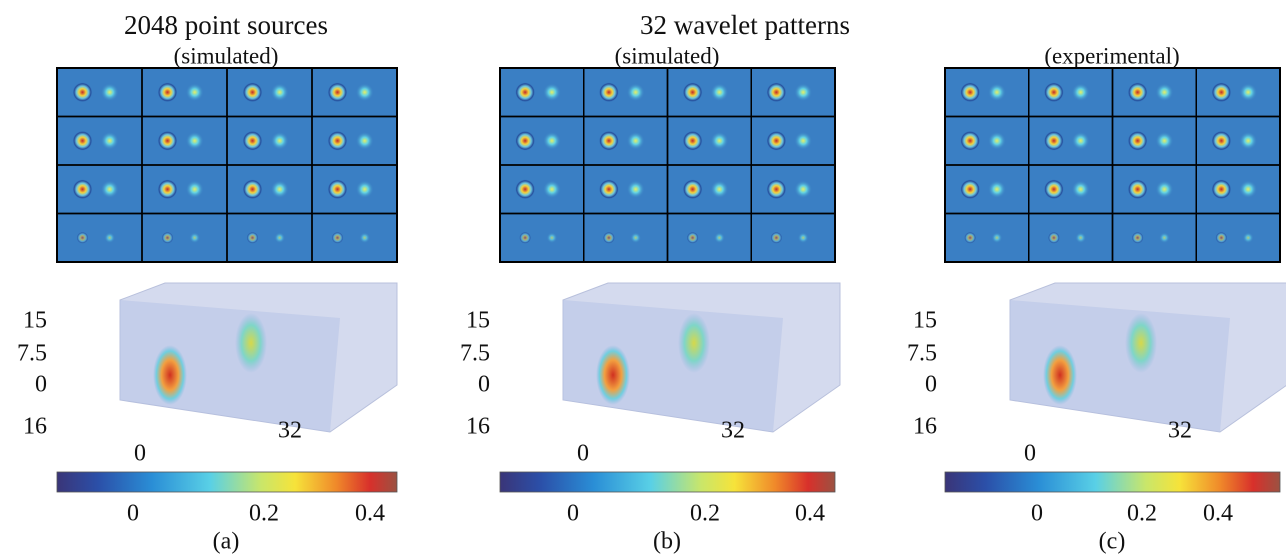 This screenshot has width=1286, height=559. Describe the element at coordinates (922, 354) in the screenshot. I see `z-tick-label: 7.5` at that location.